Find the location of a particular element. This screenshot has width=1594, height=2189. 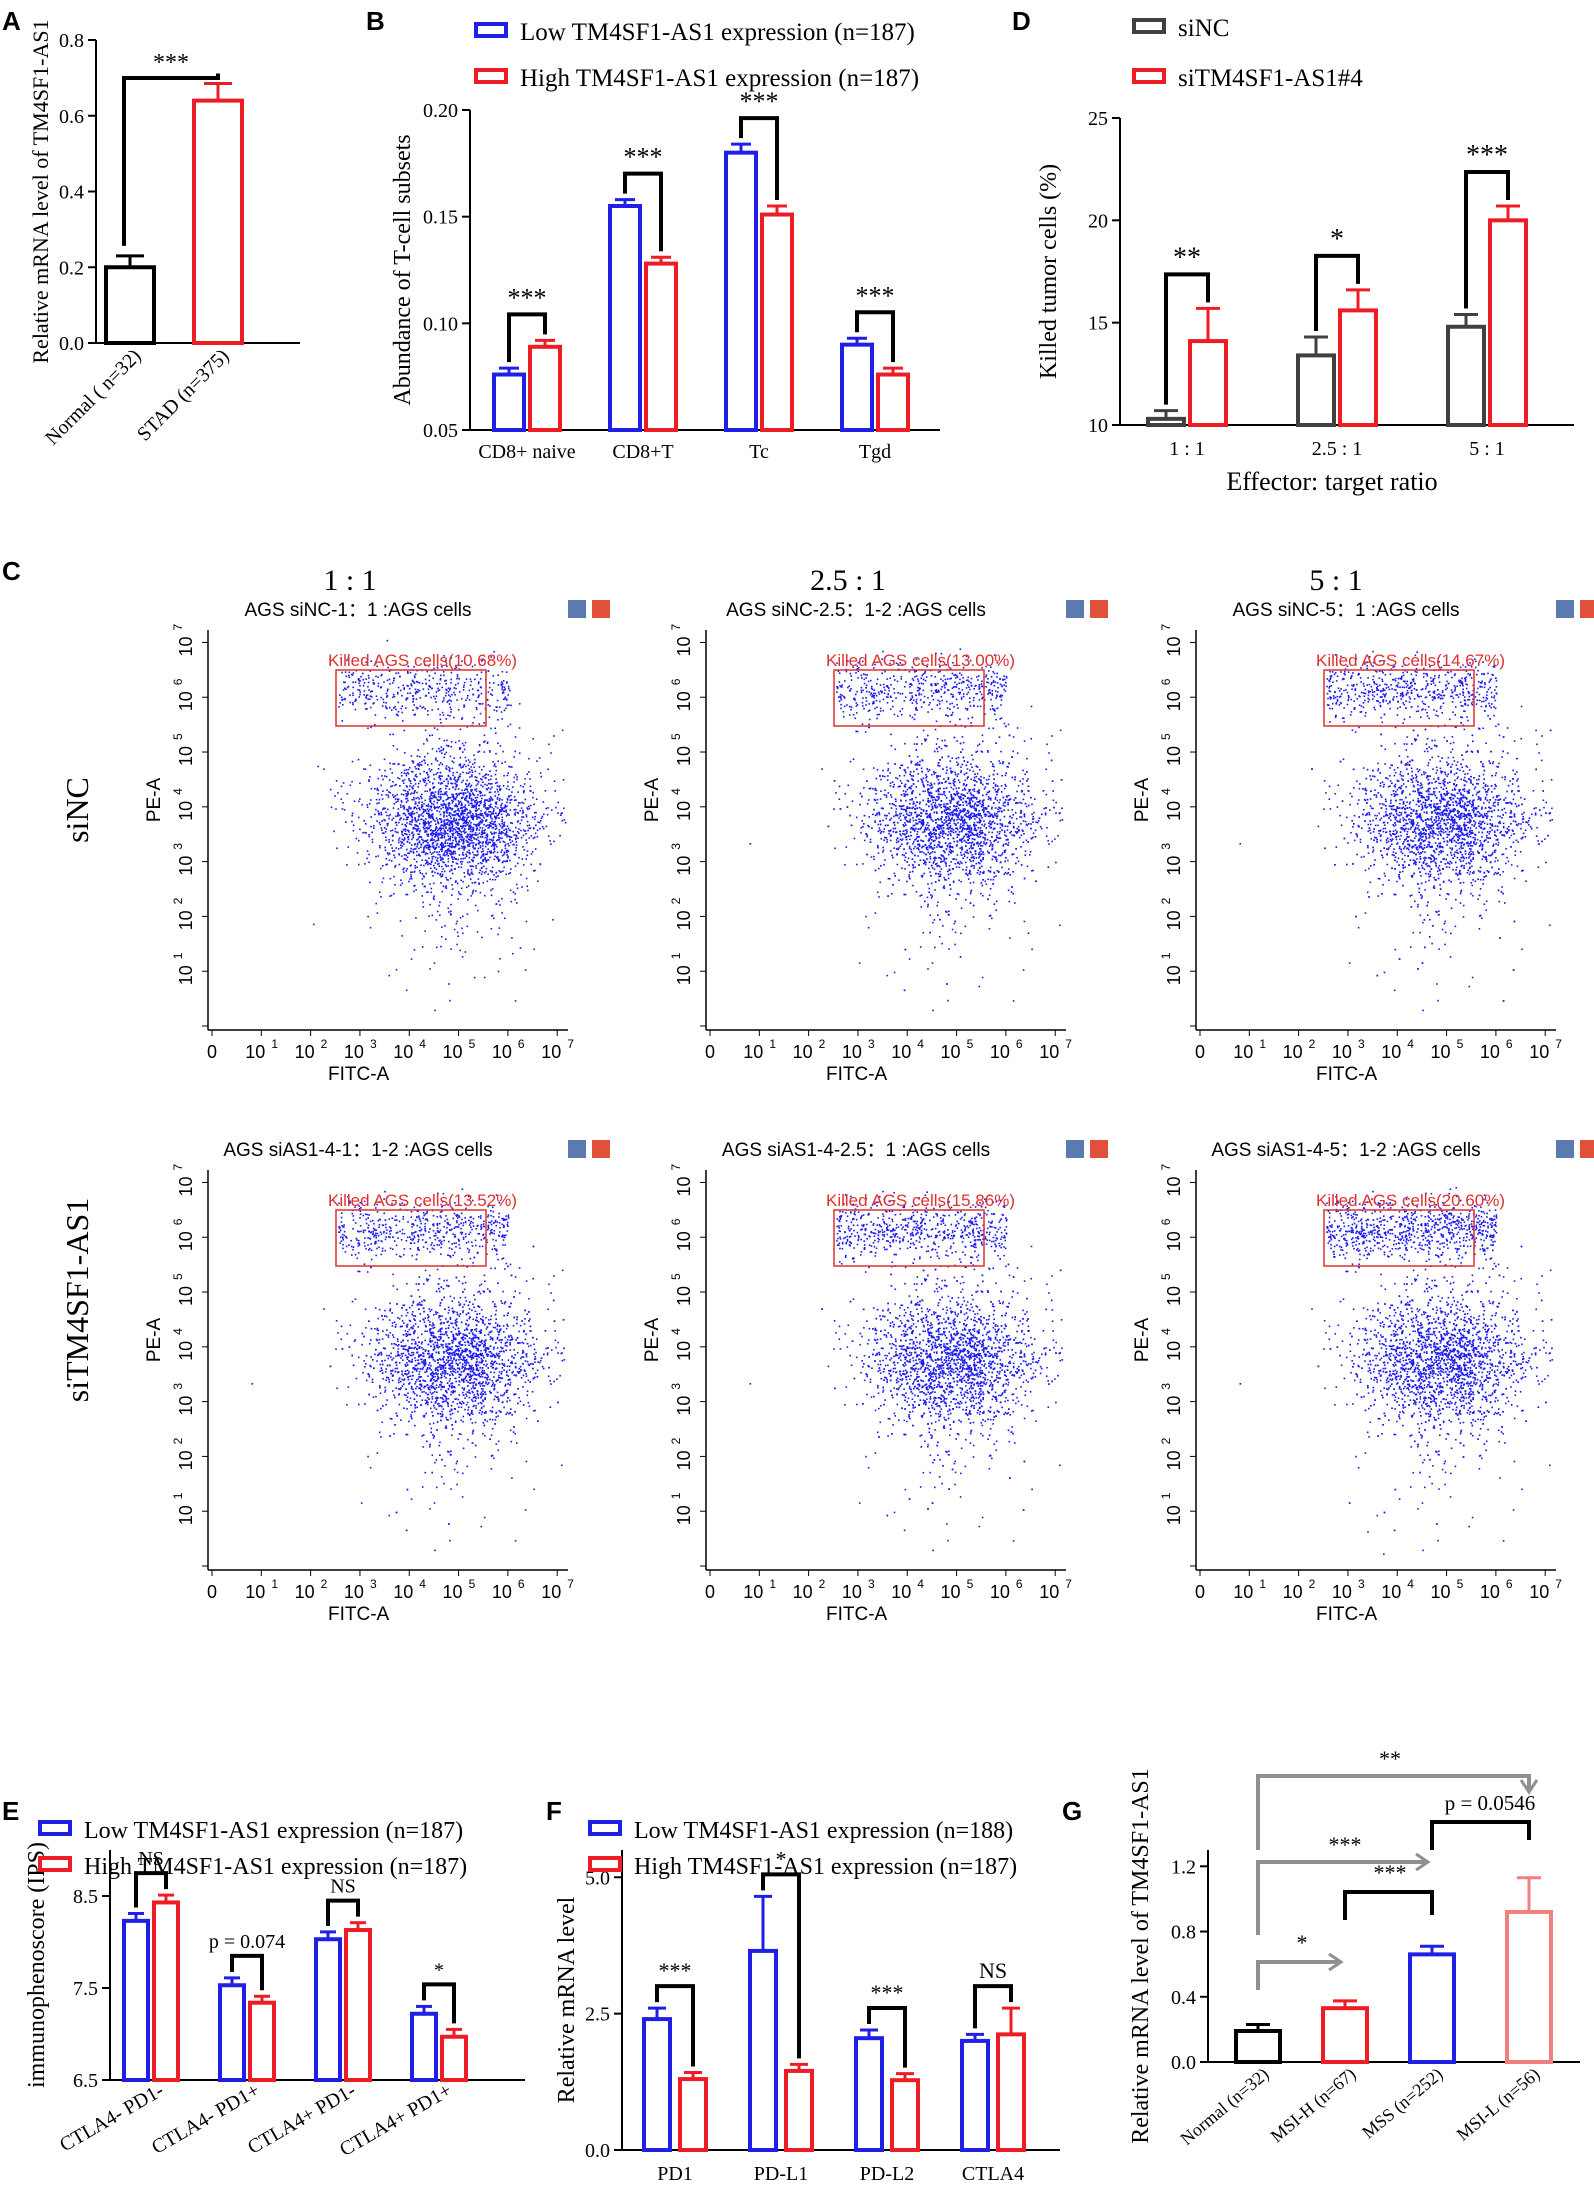

flow-x-tick-exp: 2 is located at coordinates (324, 1044).